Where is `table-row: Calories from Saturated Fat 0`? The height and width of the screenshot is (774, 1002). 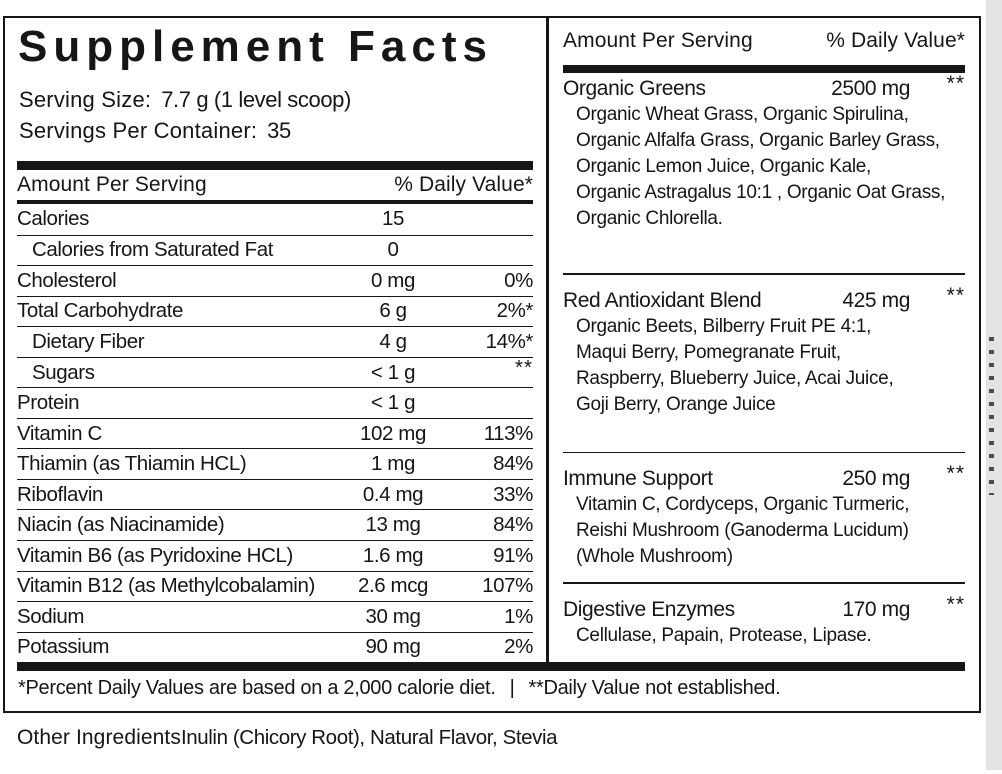 table-row: Calories from Saturated Fat 0 is located at coordinates (275, 250).